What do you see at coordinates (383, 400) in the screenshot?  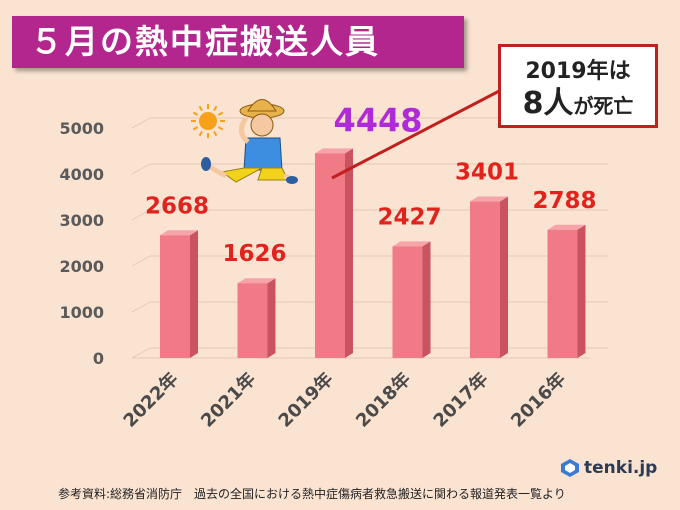 I see `x-tick-label: 2018年` at bounding box center [383, 400].